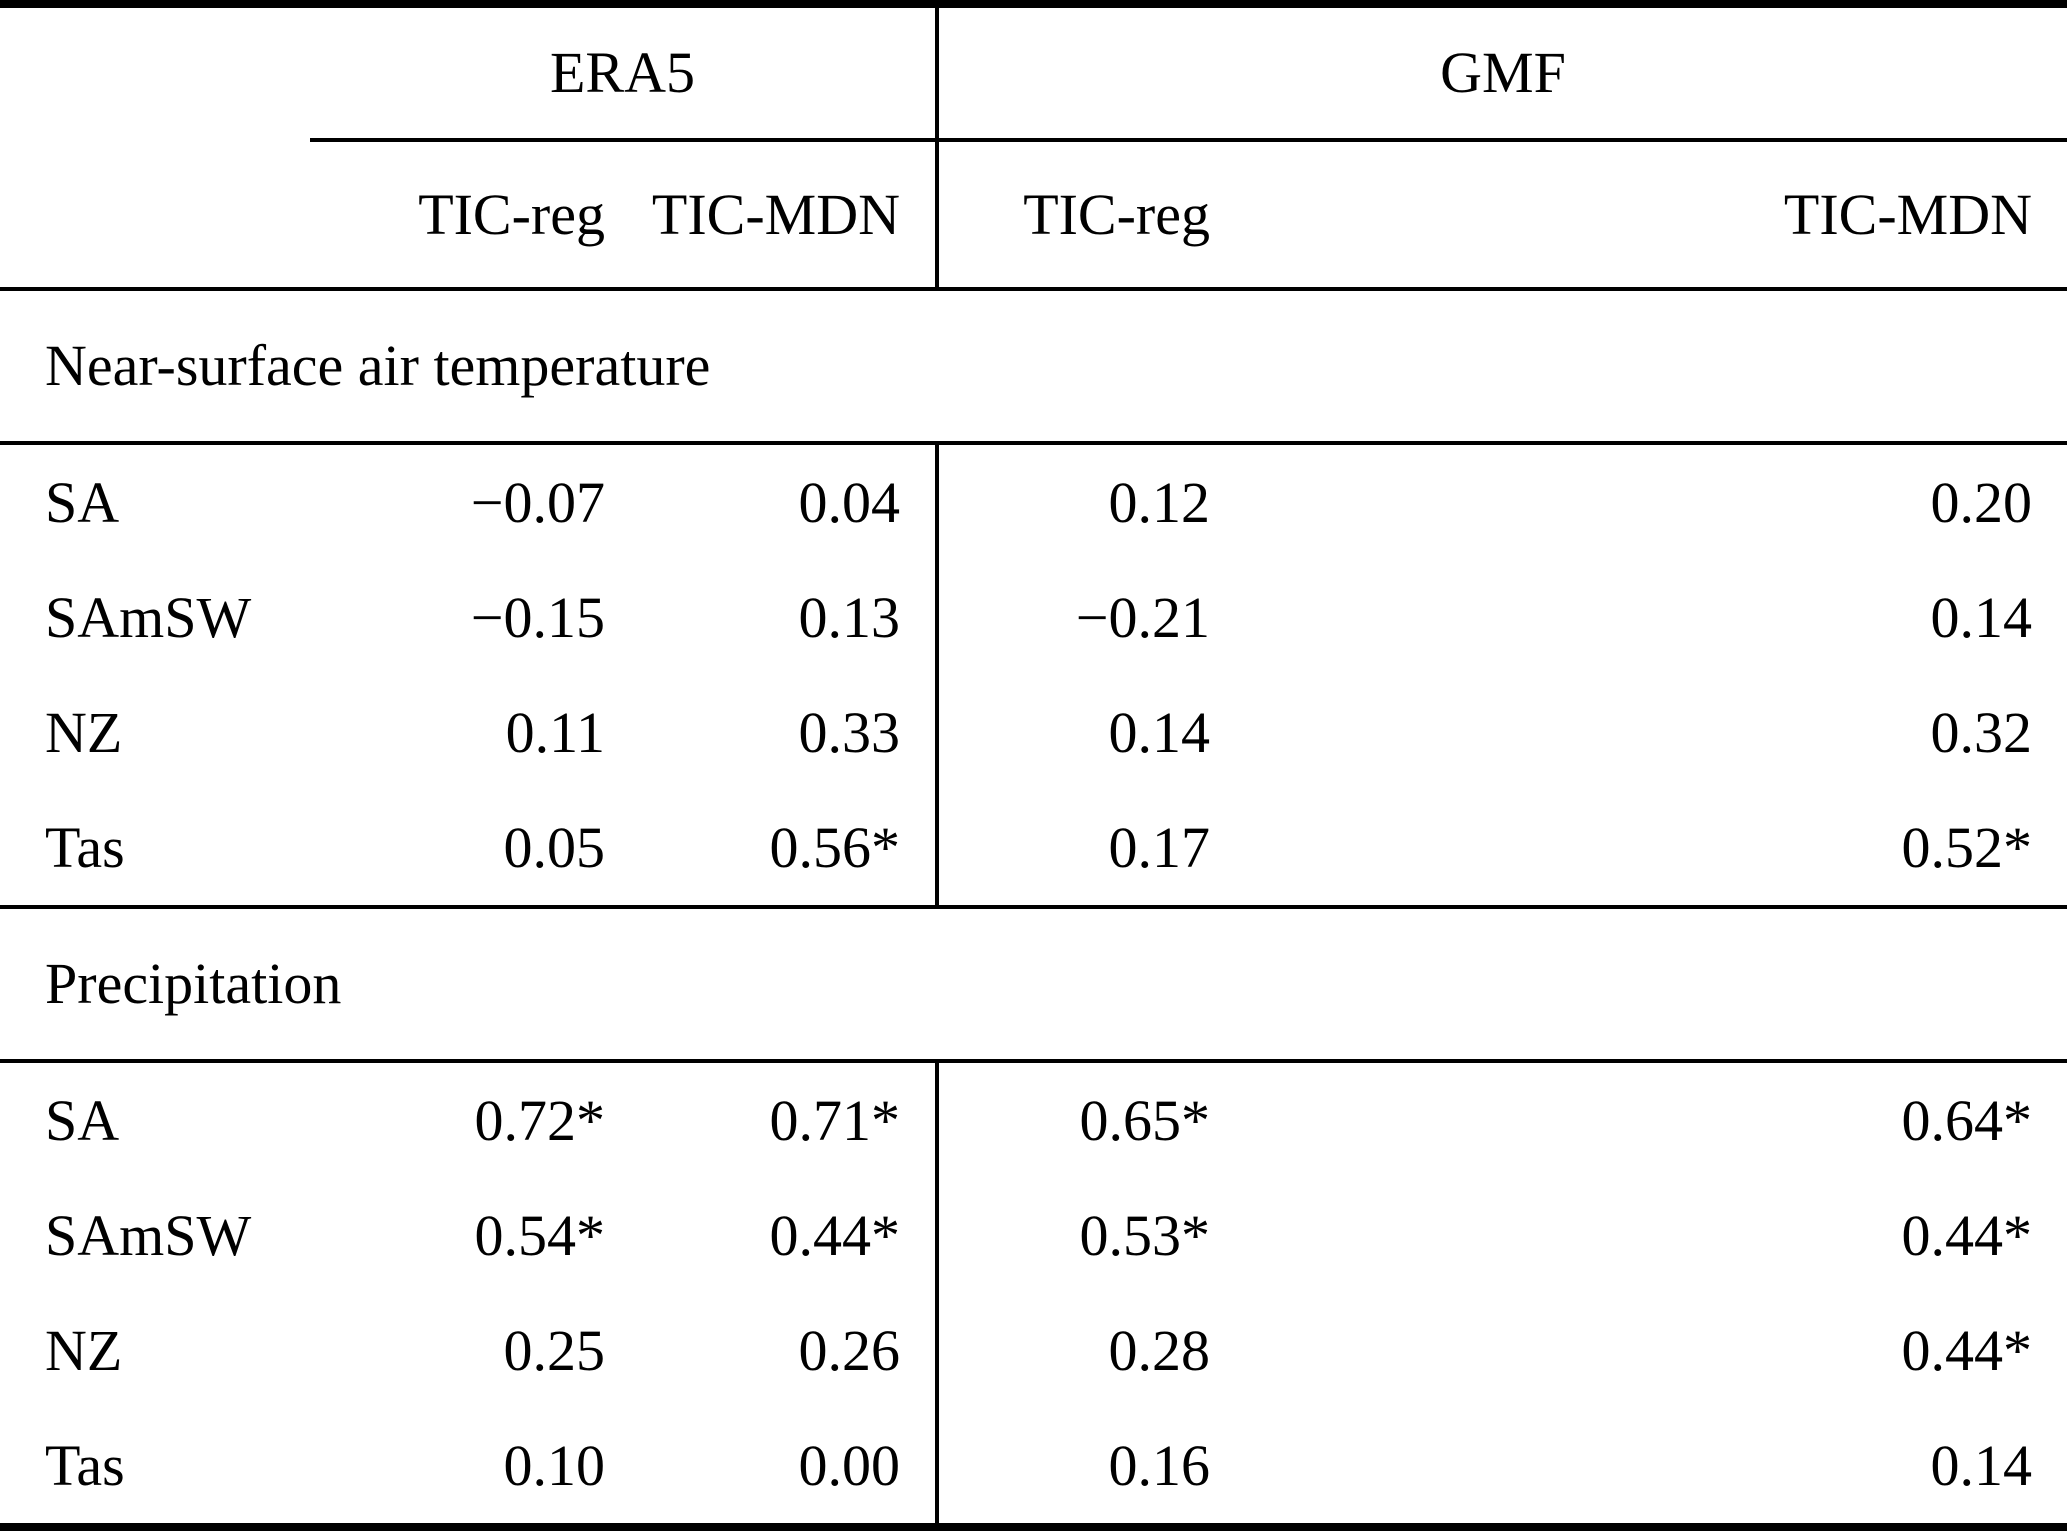 This screenshot has width=2067, height=1535. What do you see at coordinates (540, 1235) in the screenshot?
I see `value-cell: 0.54*` at bounding box center [540, 1235].